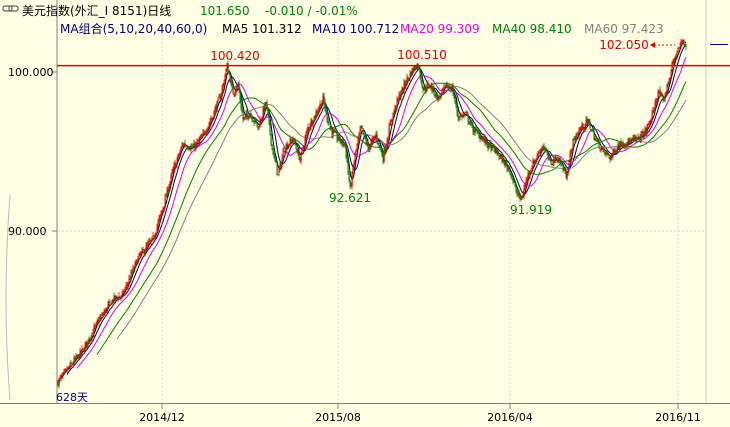 This screenshot has width=730, height=427. Describe the element at coordinates (355, 29) in the screenshot. I see `ma-legend-ma10: MA10 100.712` at that location.